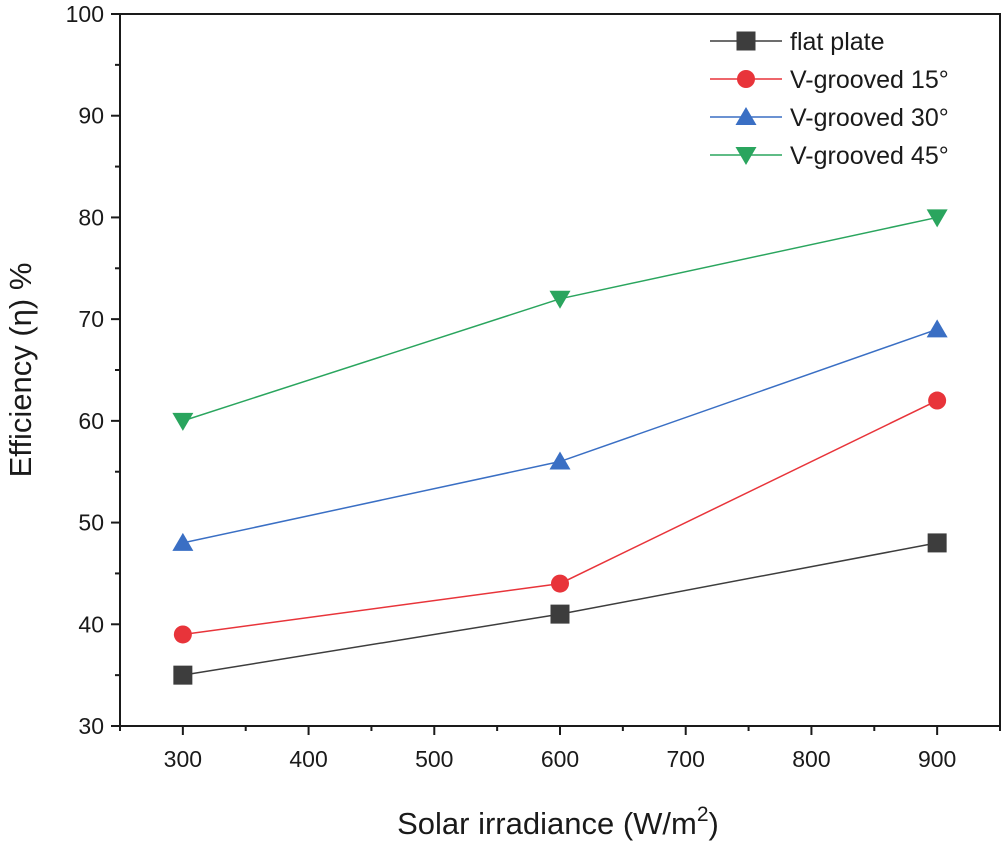 The width and height of the screenshot is (1005, 844). What do you see at coordinates (869, 80) in the screenshot?
I see `legend-label: V-grooved 15°` at bounding box center [869, 80].